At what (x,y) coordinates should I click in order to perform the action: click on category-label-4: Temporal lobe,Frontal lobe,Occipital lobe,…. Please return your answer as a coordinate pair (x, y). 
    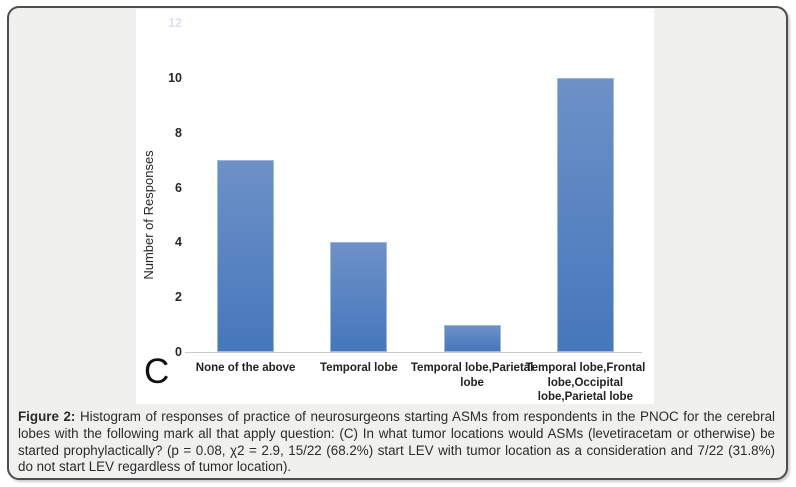
    Looking at the image, I should click on (585, 383).